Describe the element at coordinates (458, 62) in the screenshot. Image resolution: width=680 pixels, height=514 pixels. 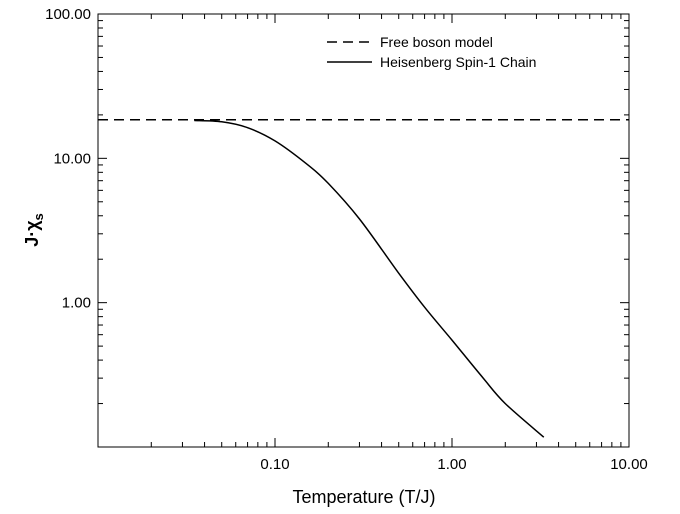
I see `legend-label-heisenberg: Heisenberg Spin-1 Chain` at that location.